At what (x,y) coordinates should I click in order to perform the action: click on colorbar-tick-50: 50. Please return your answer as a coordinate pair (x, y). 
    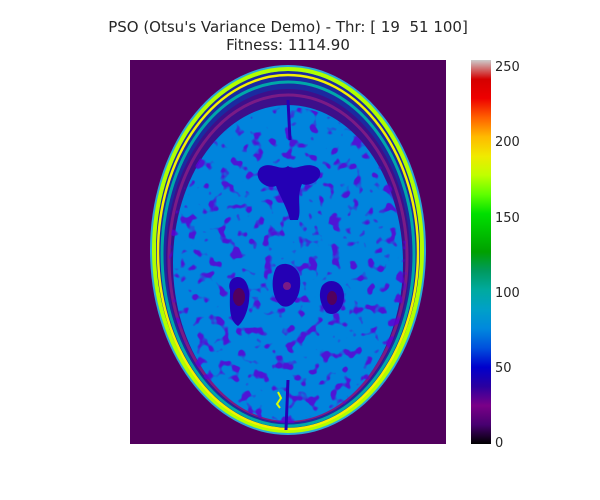
    Looking at the image, I should click on (503, 368).